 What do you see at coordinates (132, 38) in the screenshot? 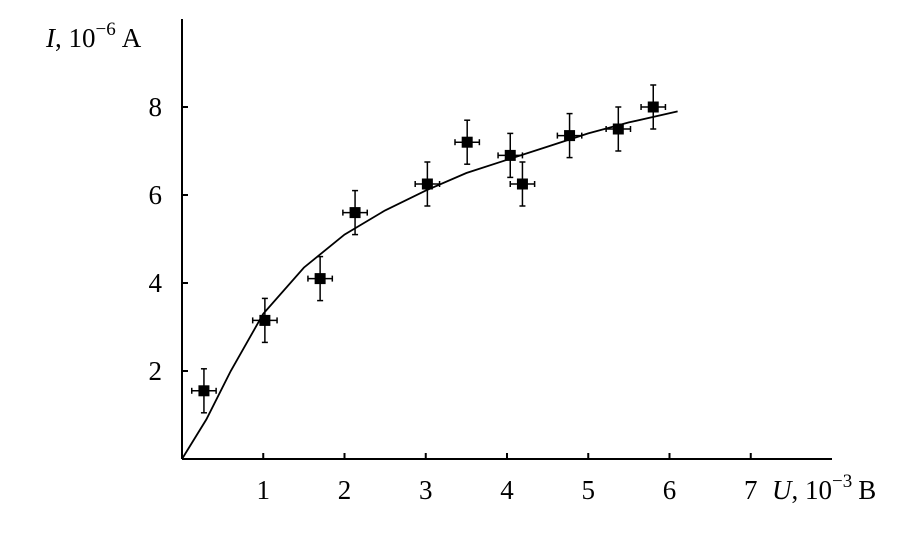
I see `y-label-unit: A` at bounding box center [132, 38].